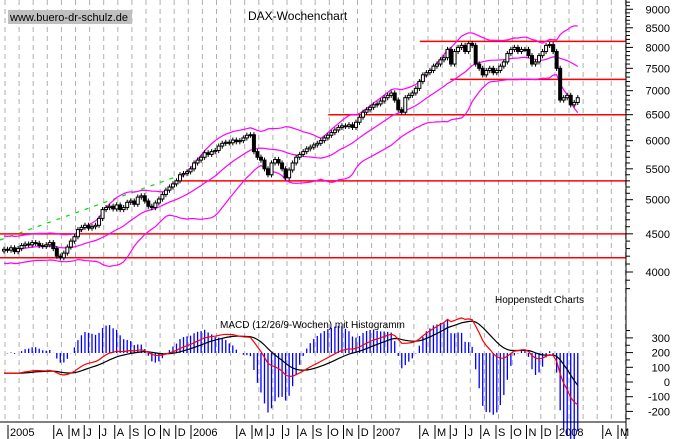  What do you see at coordinates (658, 29) in the screenshot?
I see `y-tick-label: 8500` at bounding box center [658, 29].